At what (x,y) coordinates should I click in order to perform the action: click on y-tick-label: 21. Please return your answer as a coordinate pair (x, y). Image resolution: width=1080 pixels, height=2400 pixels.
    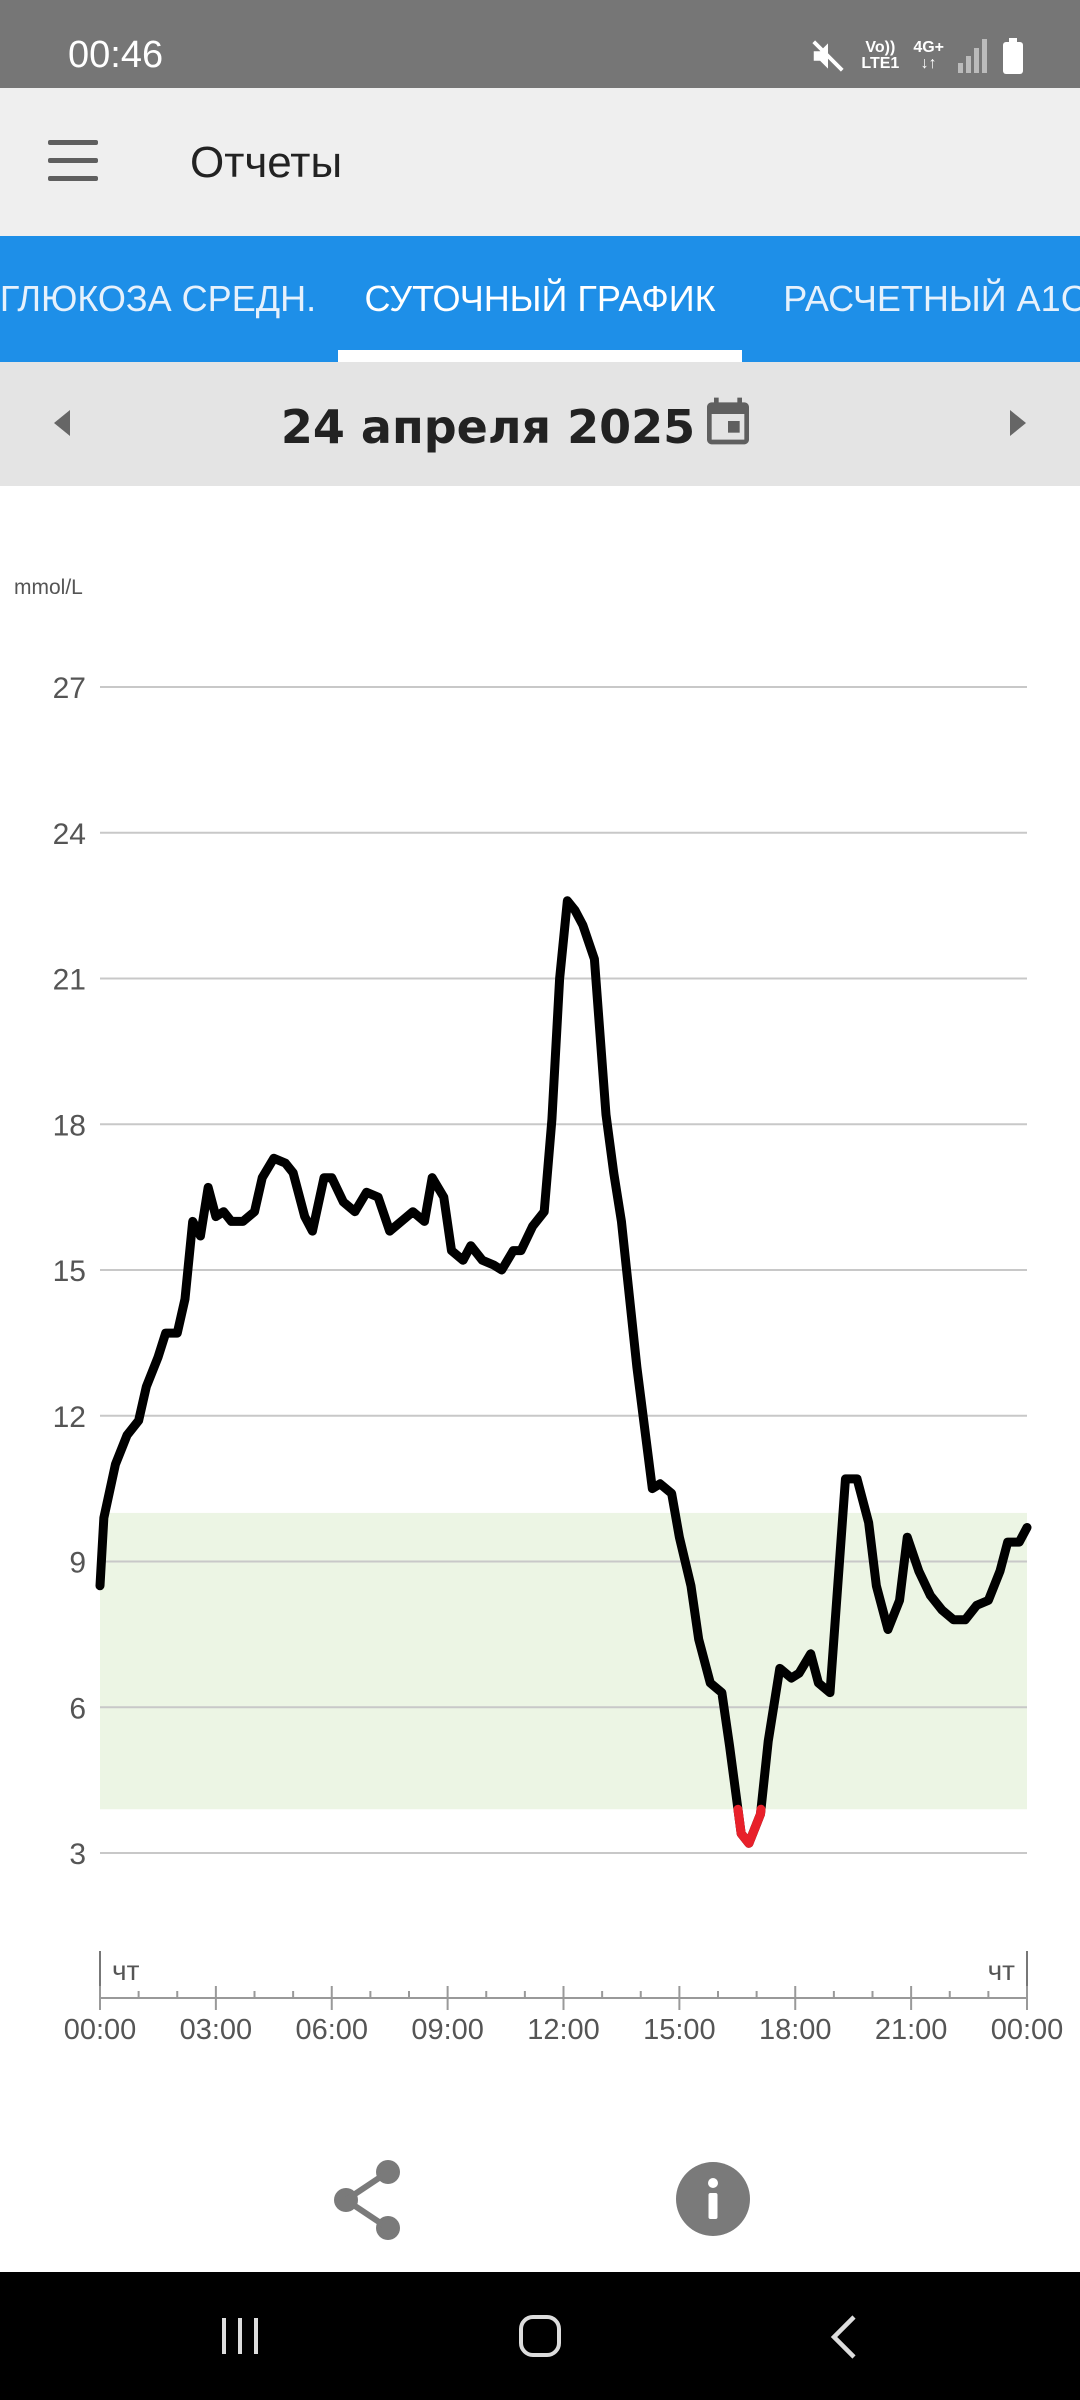
    Looking at the image, I should click on (69, 980).